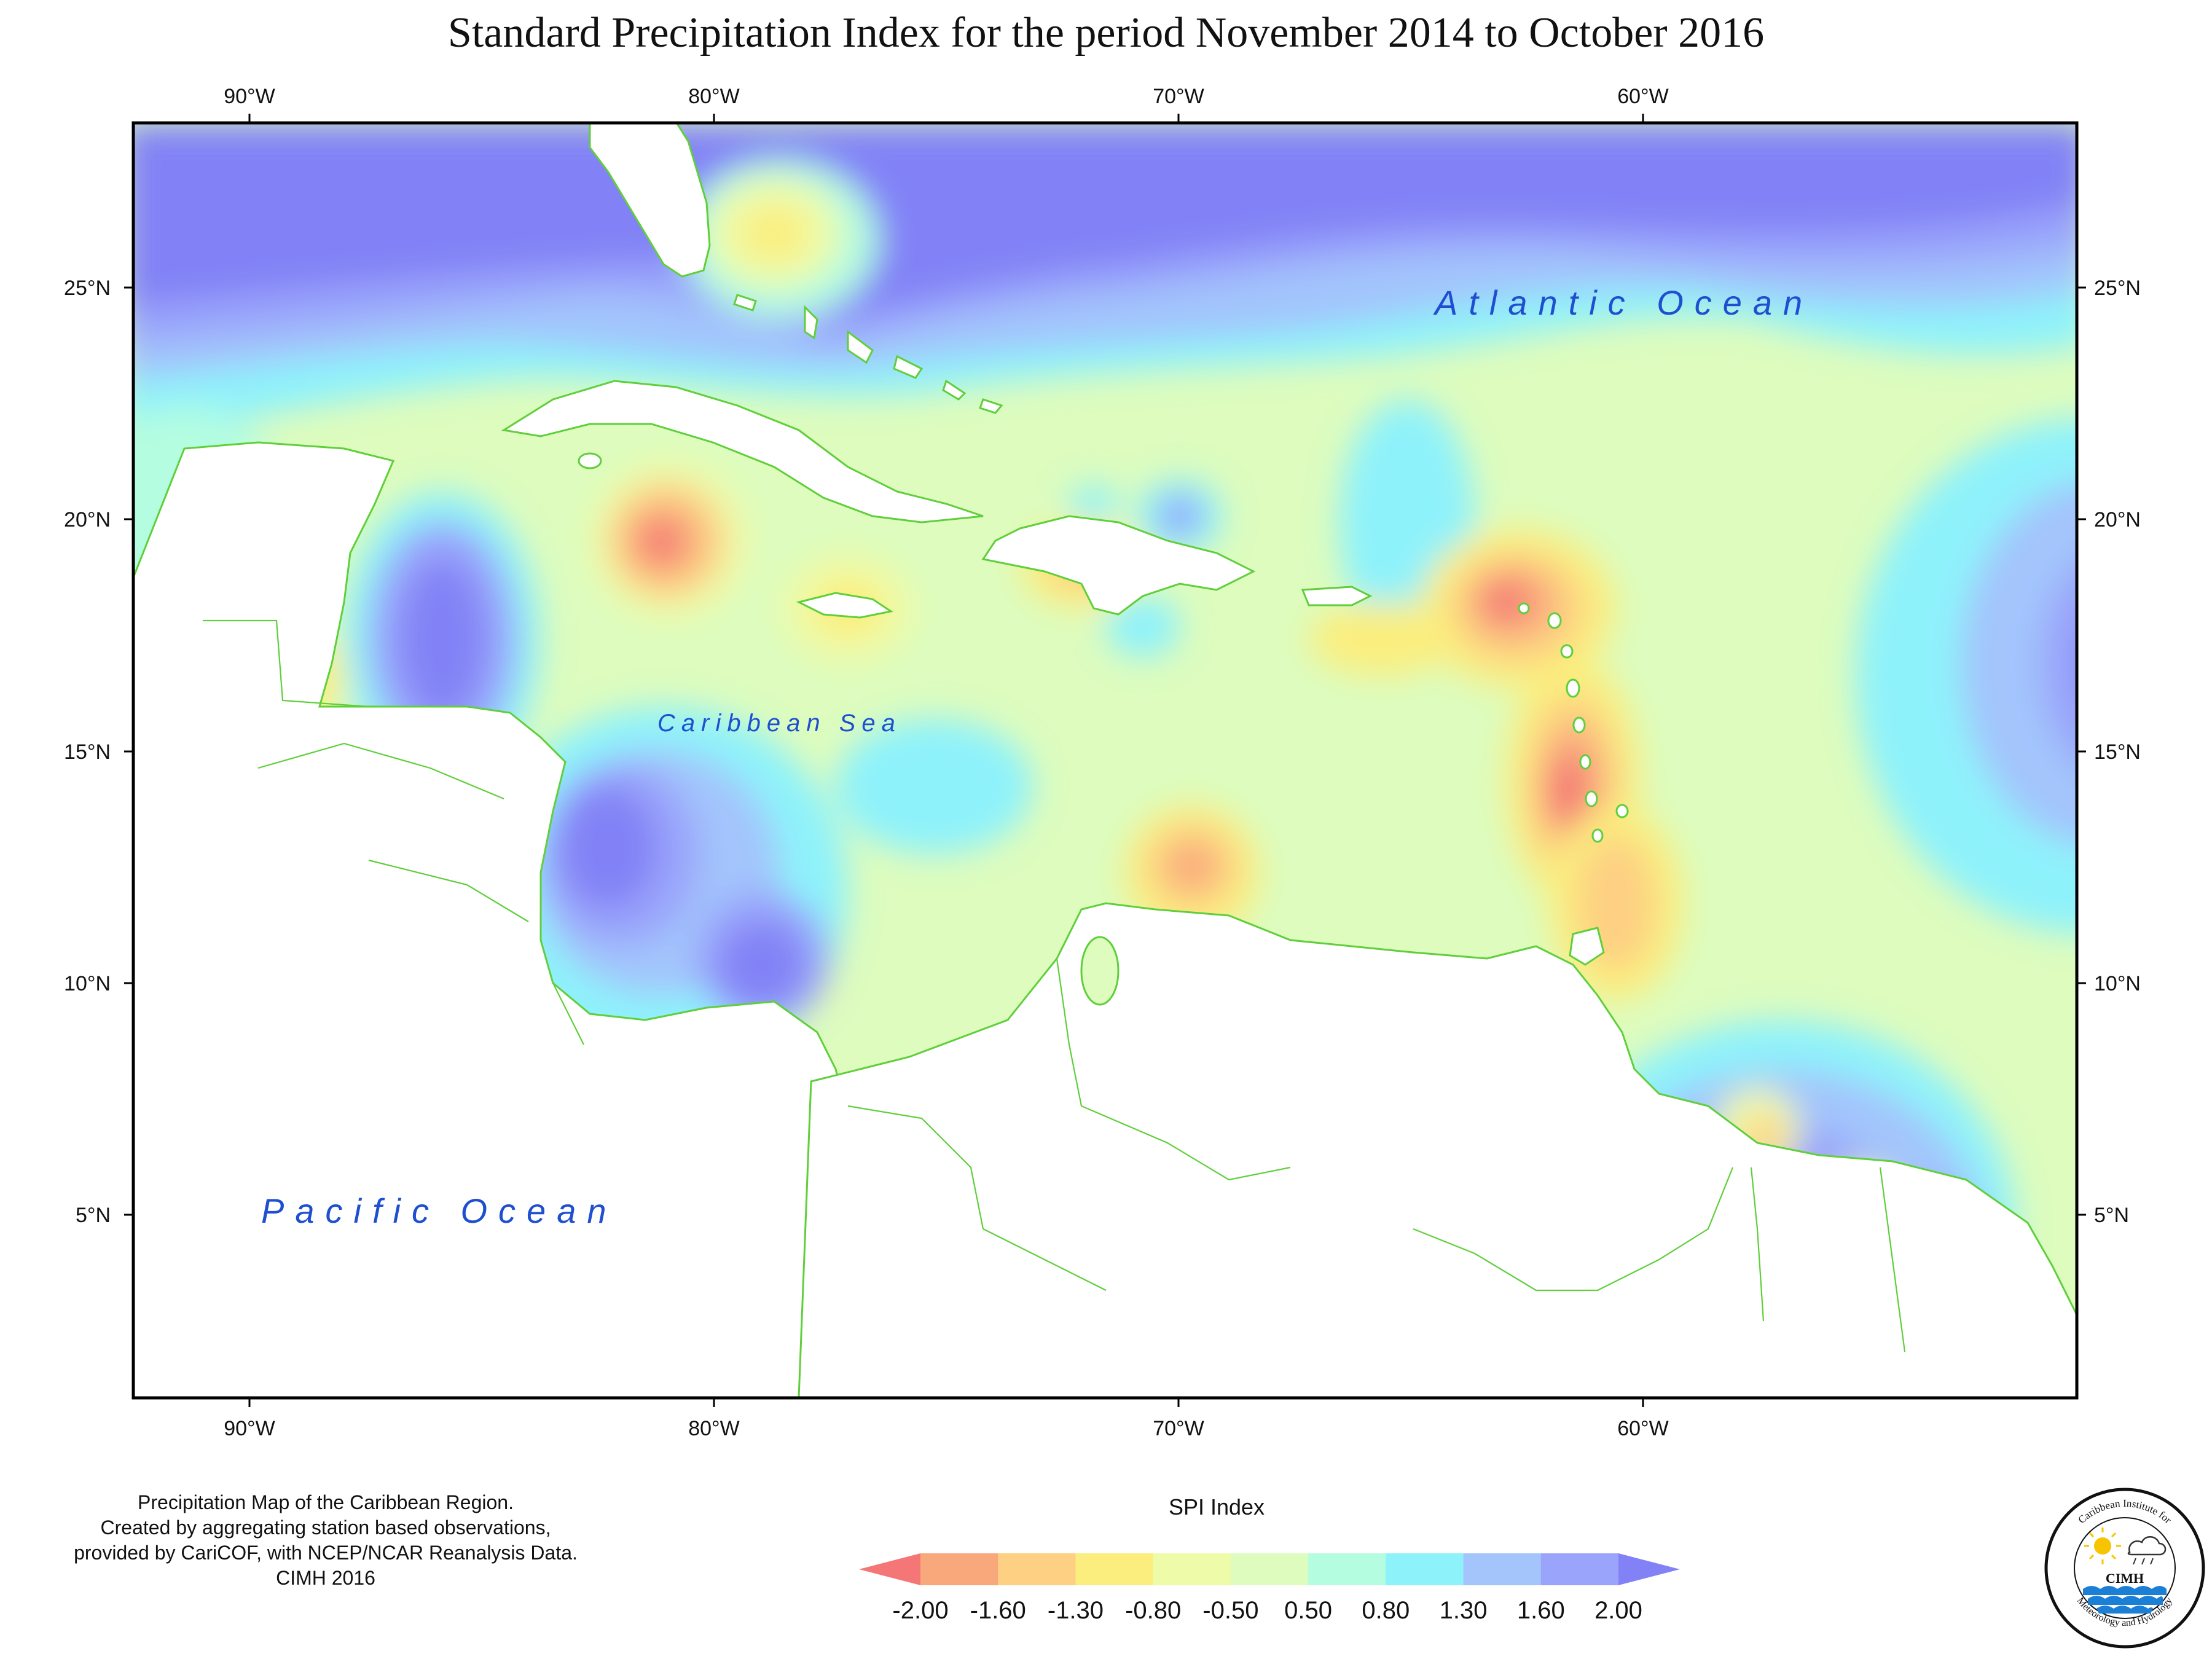 Image resolution: width=2212 pixels, height=1659 pixels. What do you see at coordinates (650, 200) in the screenshot?
I see `florida-land` at bounding box center [650, 200].